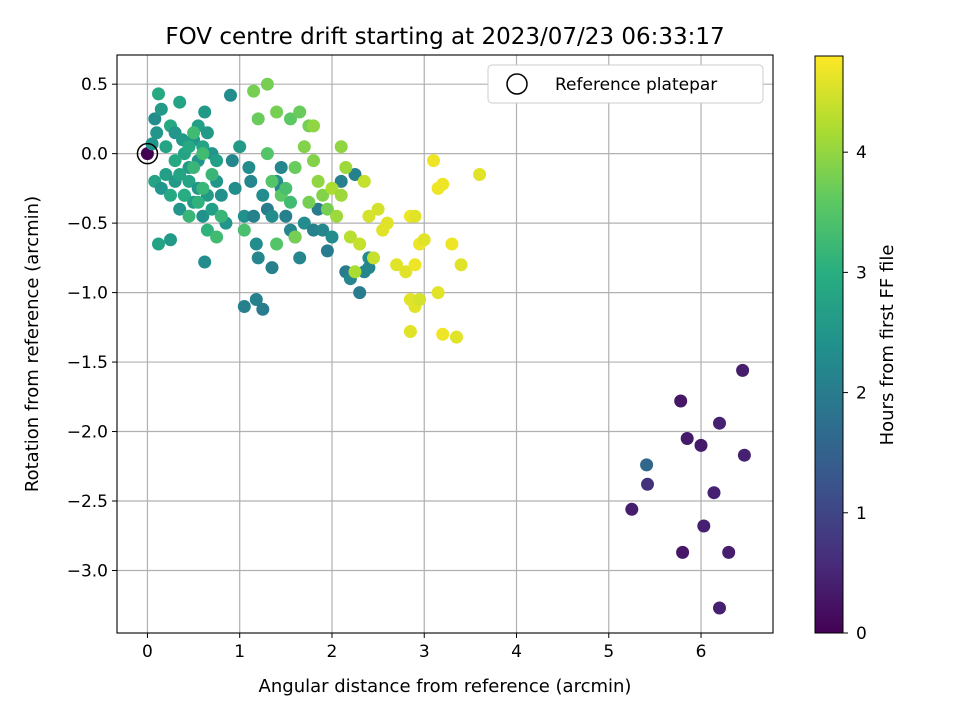  Describe the element at coordinates (92, 328) in the screenshot. I see `y-axis-ticks: 0.5 0.0 −0.5 −1.0 −1.5 −2.0 −2.5 −3.0` at that location.